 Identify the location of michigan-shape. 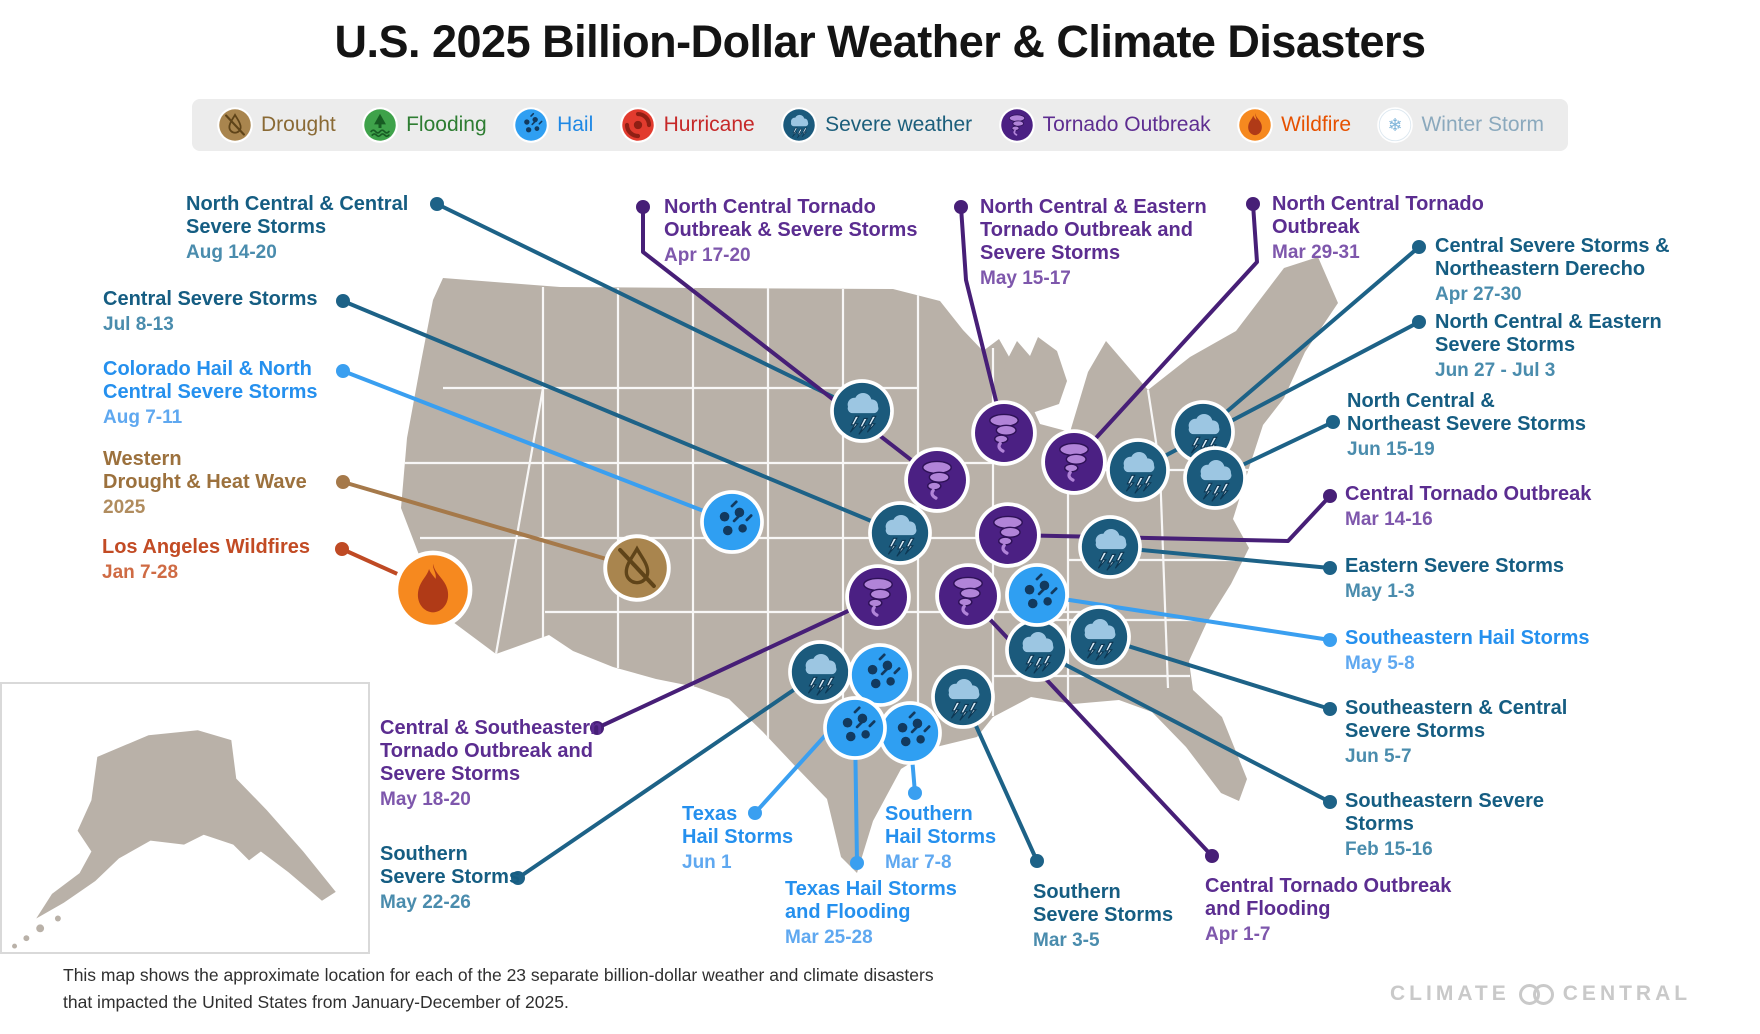
(1035, 375).